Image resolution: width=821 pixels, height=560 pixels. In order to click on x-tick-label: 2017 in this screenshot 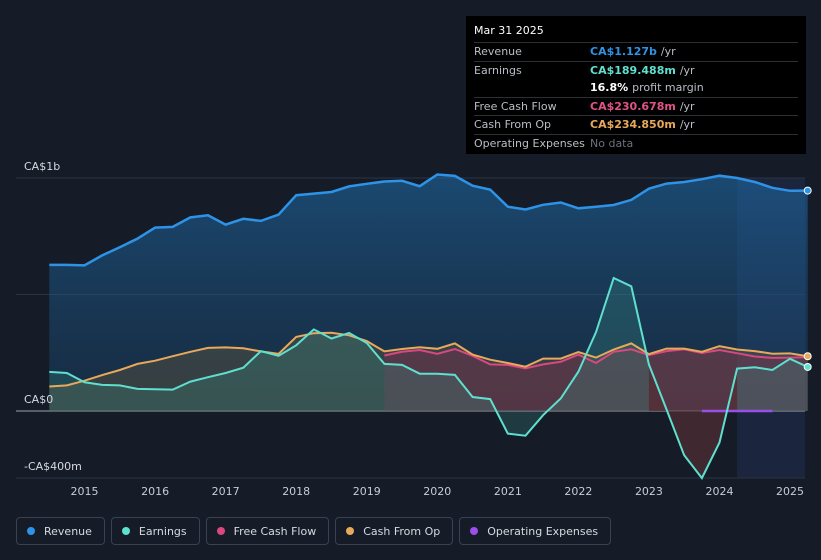, I will do `click(226, 491)`.